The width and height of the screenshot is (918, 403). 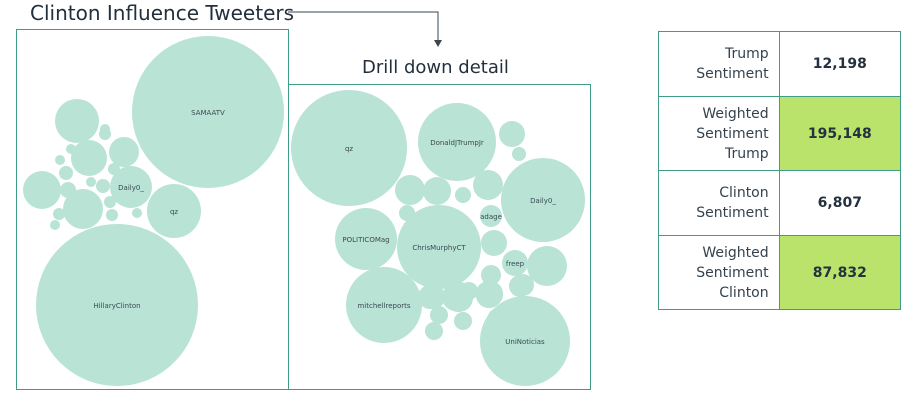 I want to click on bubble-donaldjtrumpjr, so click(x=457, y=142).